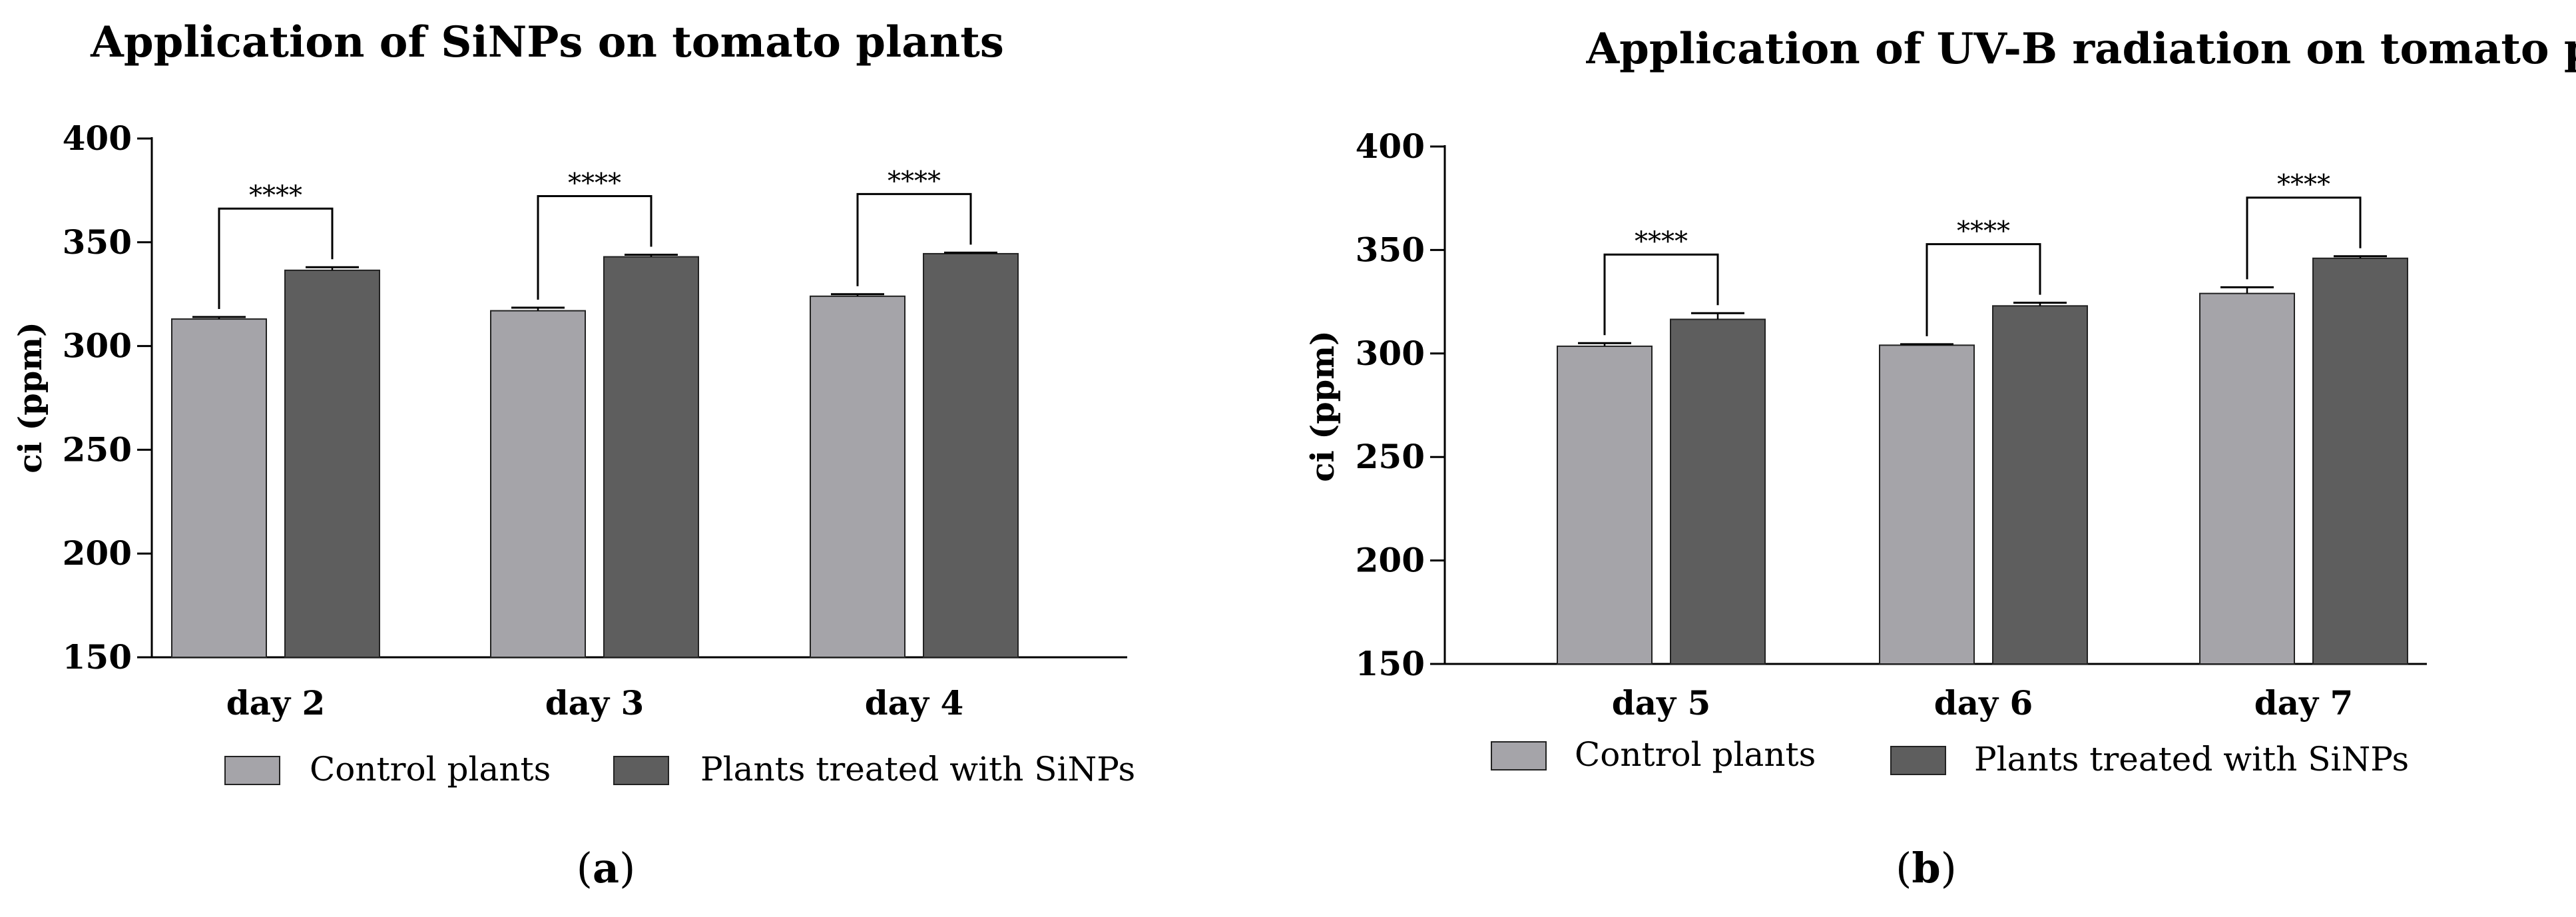 The image size is (2576, 917). Describe the element at coordinates (1662, 703) in the screenshot. I see `x-tick-label: day 5` at that location.